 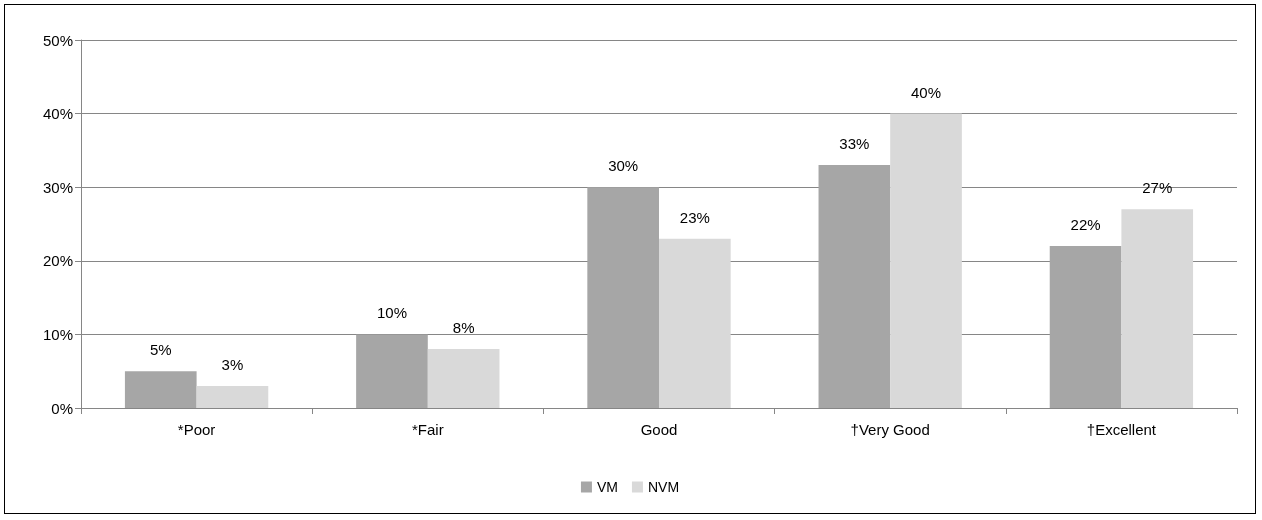 I want to click on data-label: 33%, so click(x=854, y=144).